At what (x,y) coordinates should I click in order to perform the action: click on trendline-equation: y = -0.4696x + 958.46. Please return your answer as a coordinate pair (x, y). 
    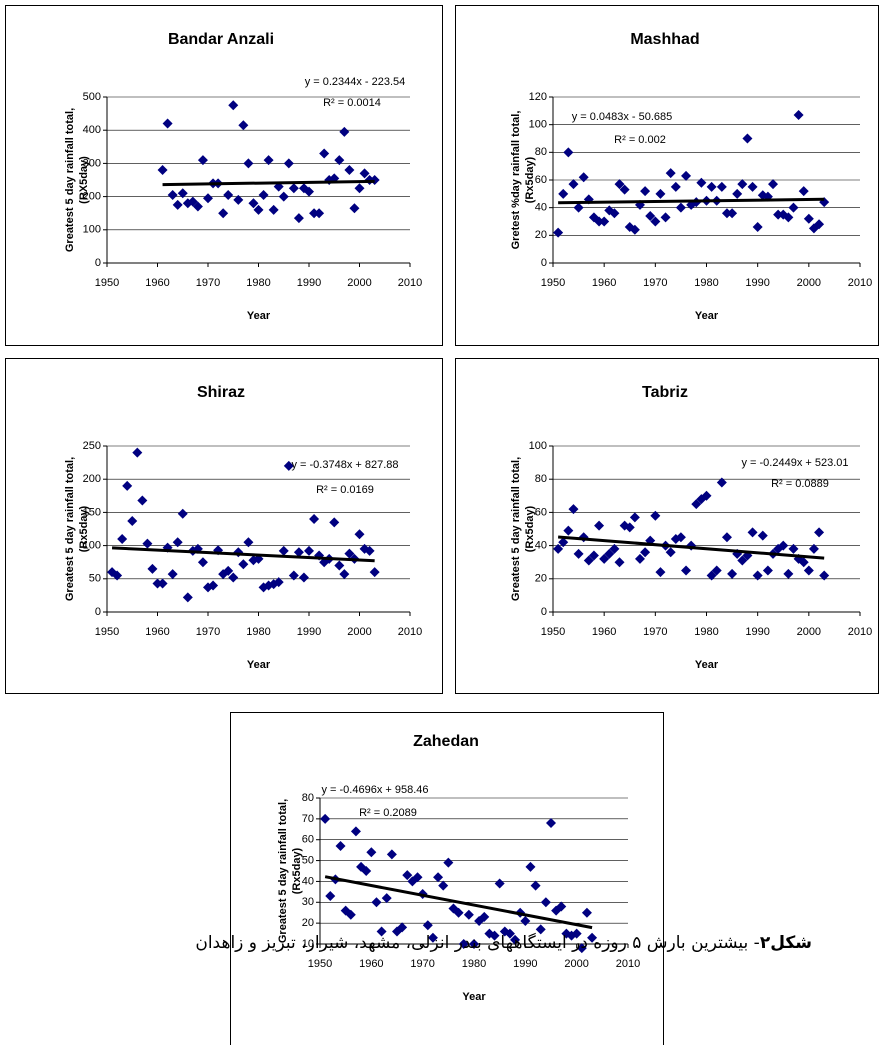
    Looking at the image, I should click on (374, 790).